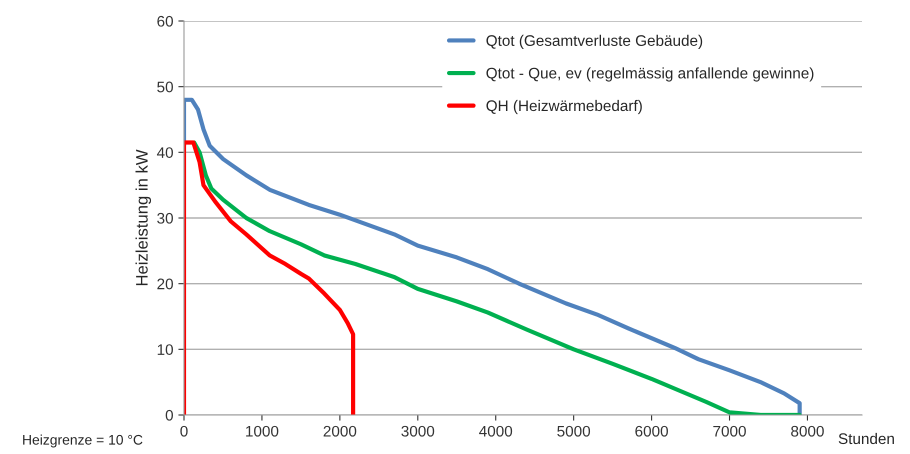  I want to click on y-tick-label: 10, so click(165, 350).